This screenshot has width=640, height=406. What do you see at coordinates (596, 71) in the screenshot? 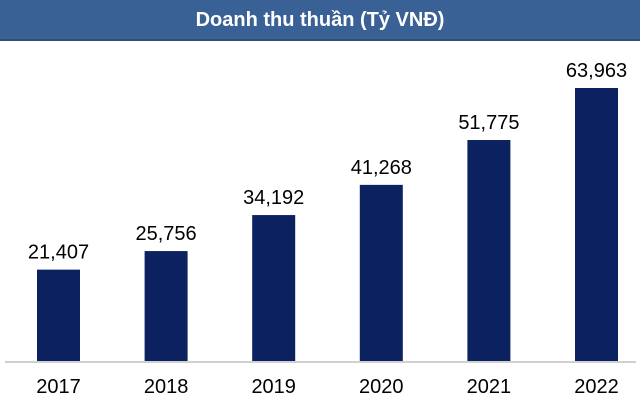
I see `data-label-2022: 63,963` at bounding box center [596, 71].